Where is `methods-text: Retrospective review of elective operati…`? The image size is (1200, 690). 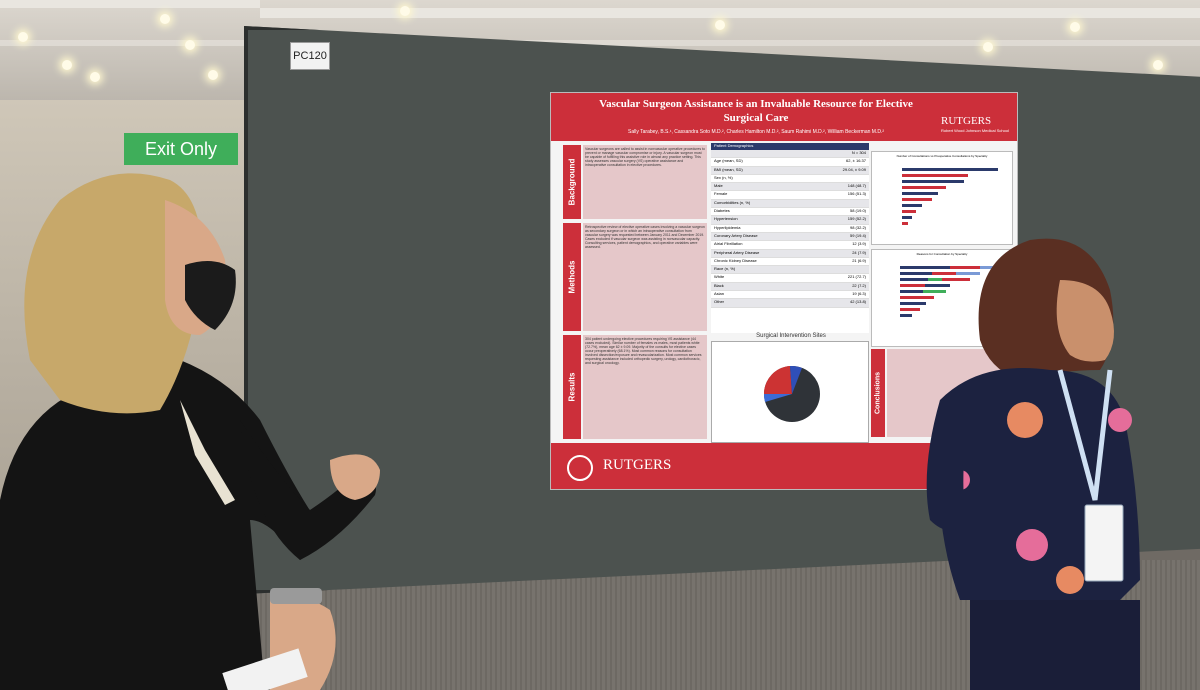
methods-text: Retrospective review of elective operati… is located at coordinates (645, 277).